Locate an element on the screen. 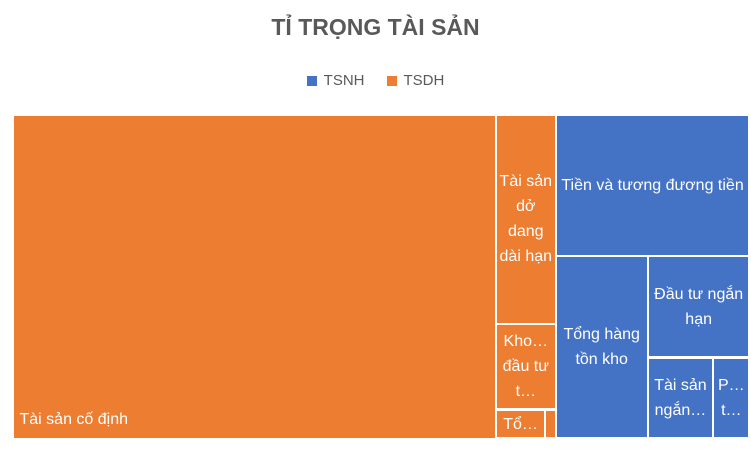  chart-title: TỈ TRỌNG TÀI SẢN is located at coordinates (375, 27).